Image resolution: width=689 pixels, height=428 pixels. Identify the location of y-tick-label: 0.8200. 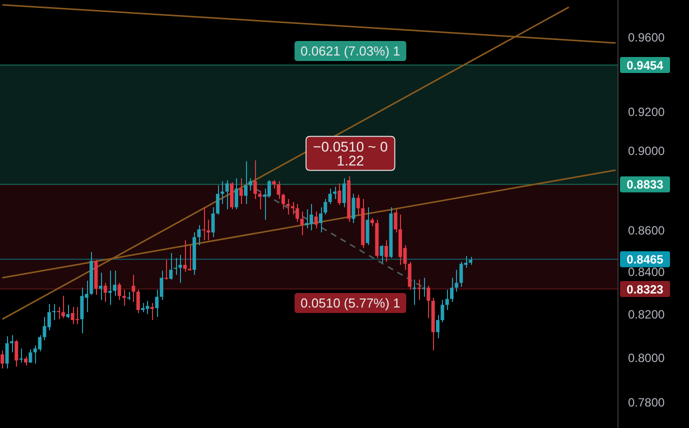
(647, 314).